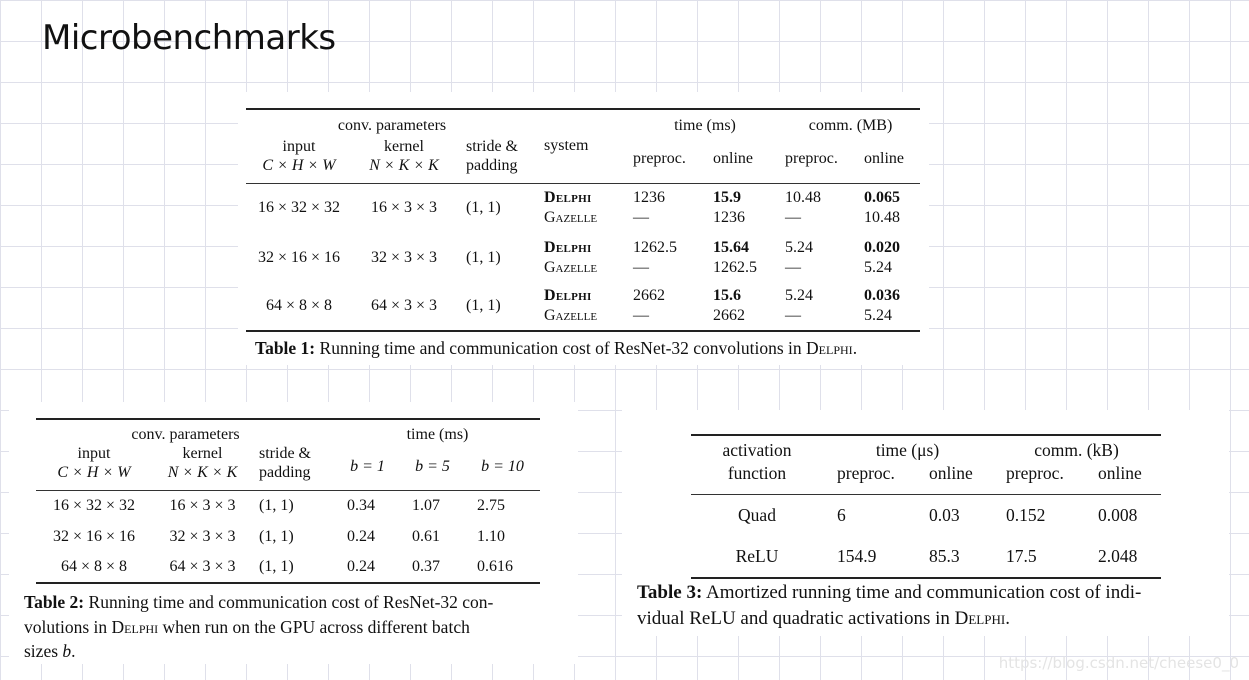 Image resolution: width=1249 pixels, height=680 pixels. I want to click on table1-header-kernel: kernel, so click(404, 146).